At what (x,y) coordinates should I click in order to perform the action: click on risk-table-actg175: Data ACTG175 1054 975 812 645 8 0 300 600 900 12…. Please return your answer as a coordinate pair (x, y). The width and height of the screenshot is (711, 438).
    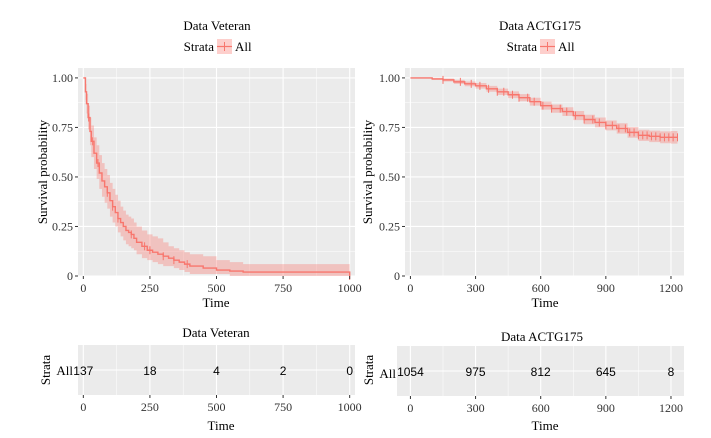
    Looking at the image, I should click on (522, 381).